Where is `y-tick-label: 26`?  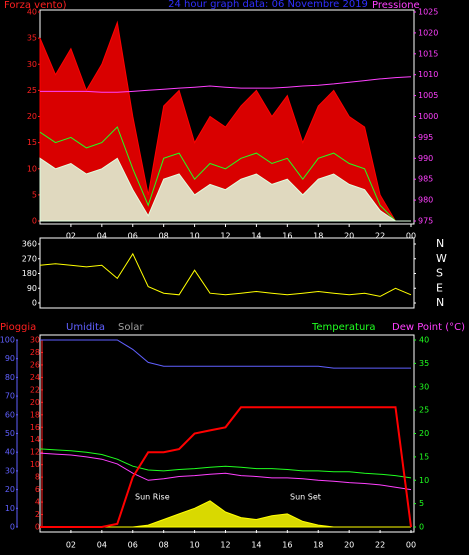
y-tick-label: 26 is located at coordinates (35, 364).